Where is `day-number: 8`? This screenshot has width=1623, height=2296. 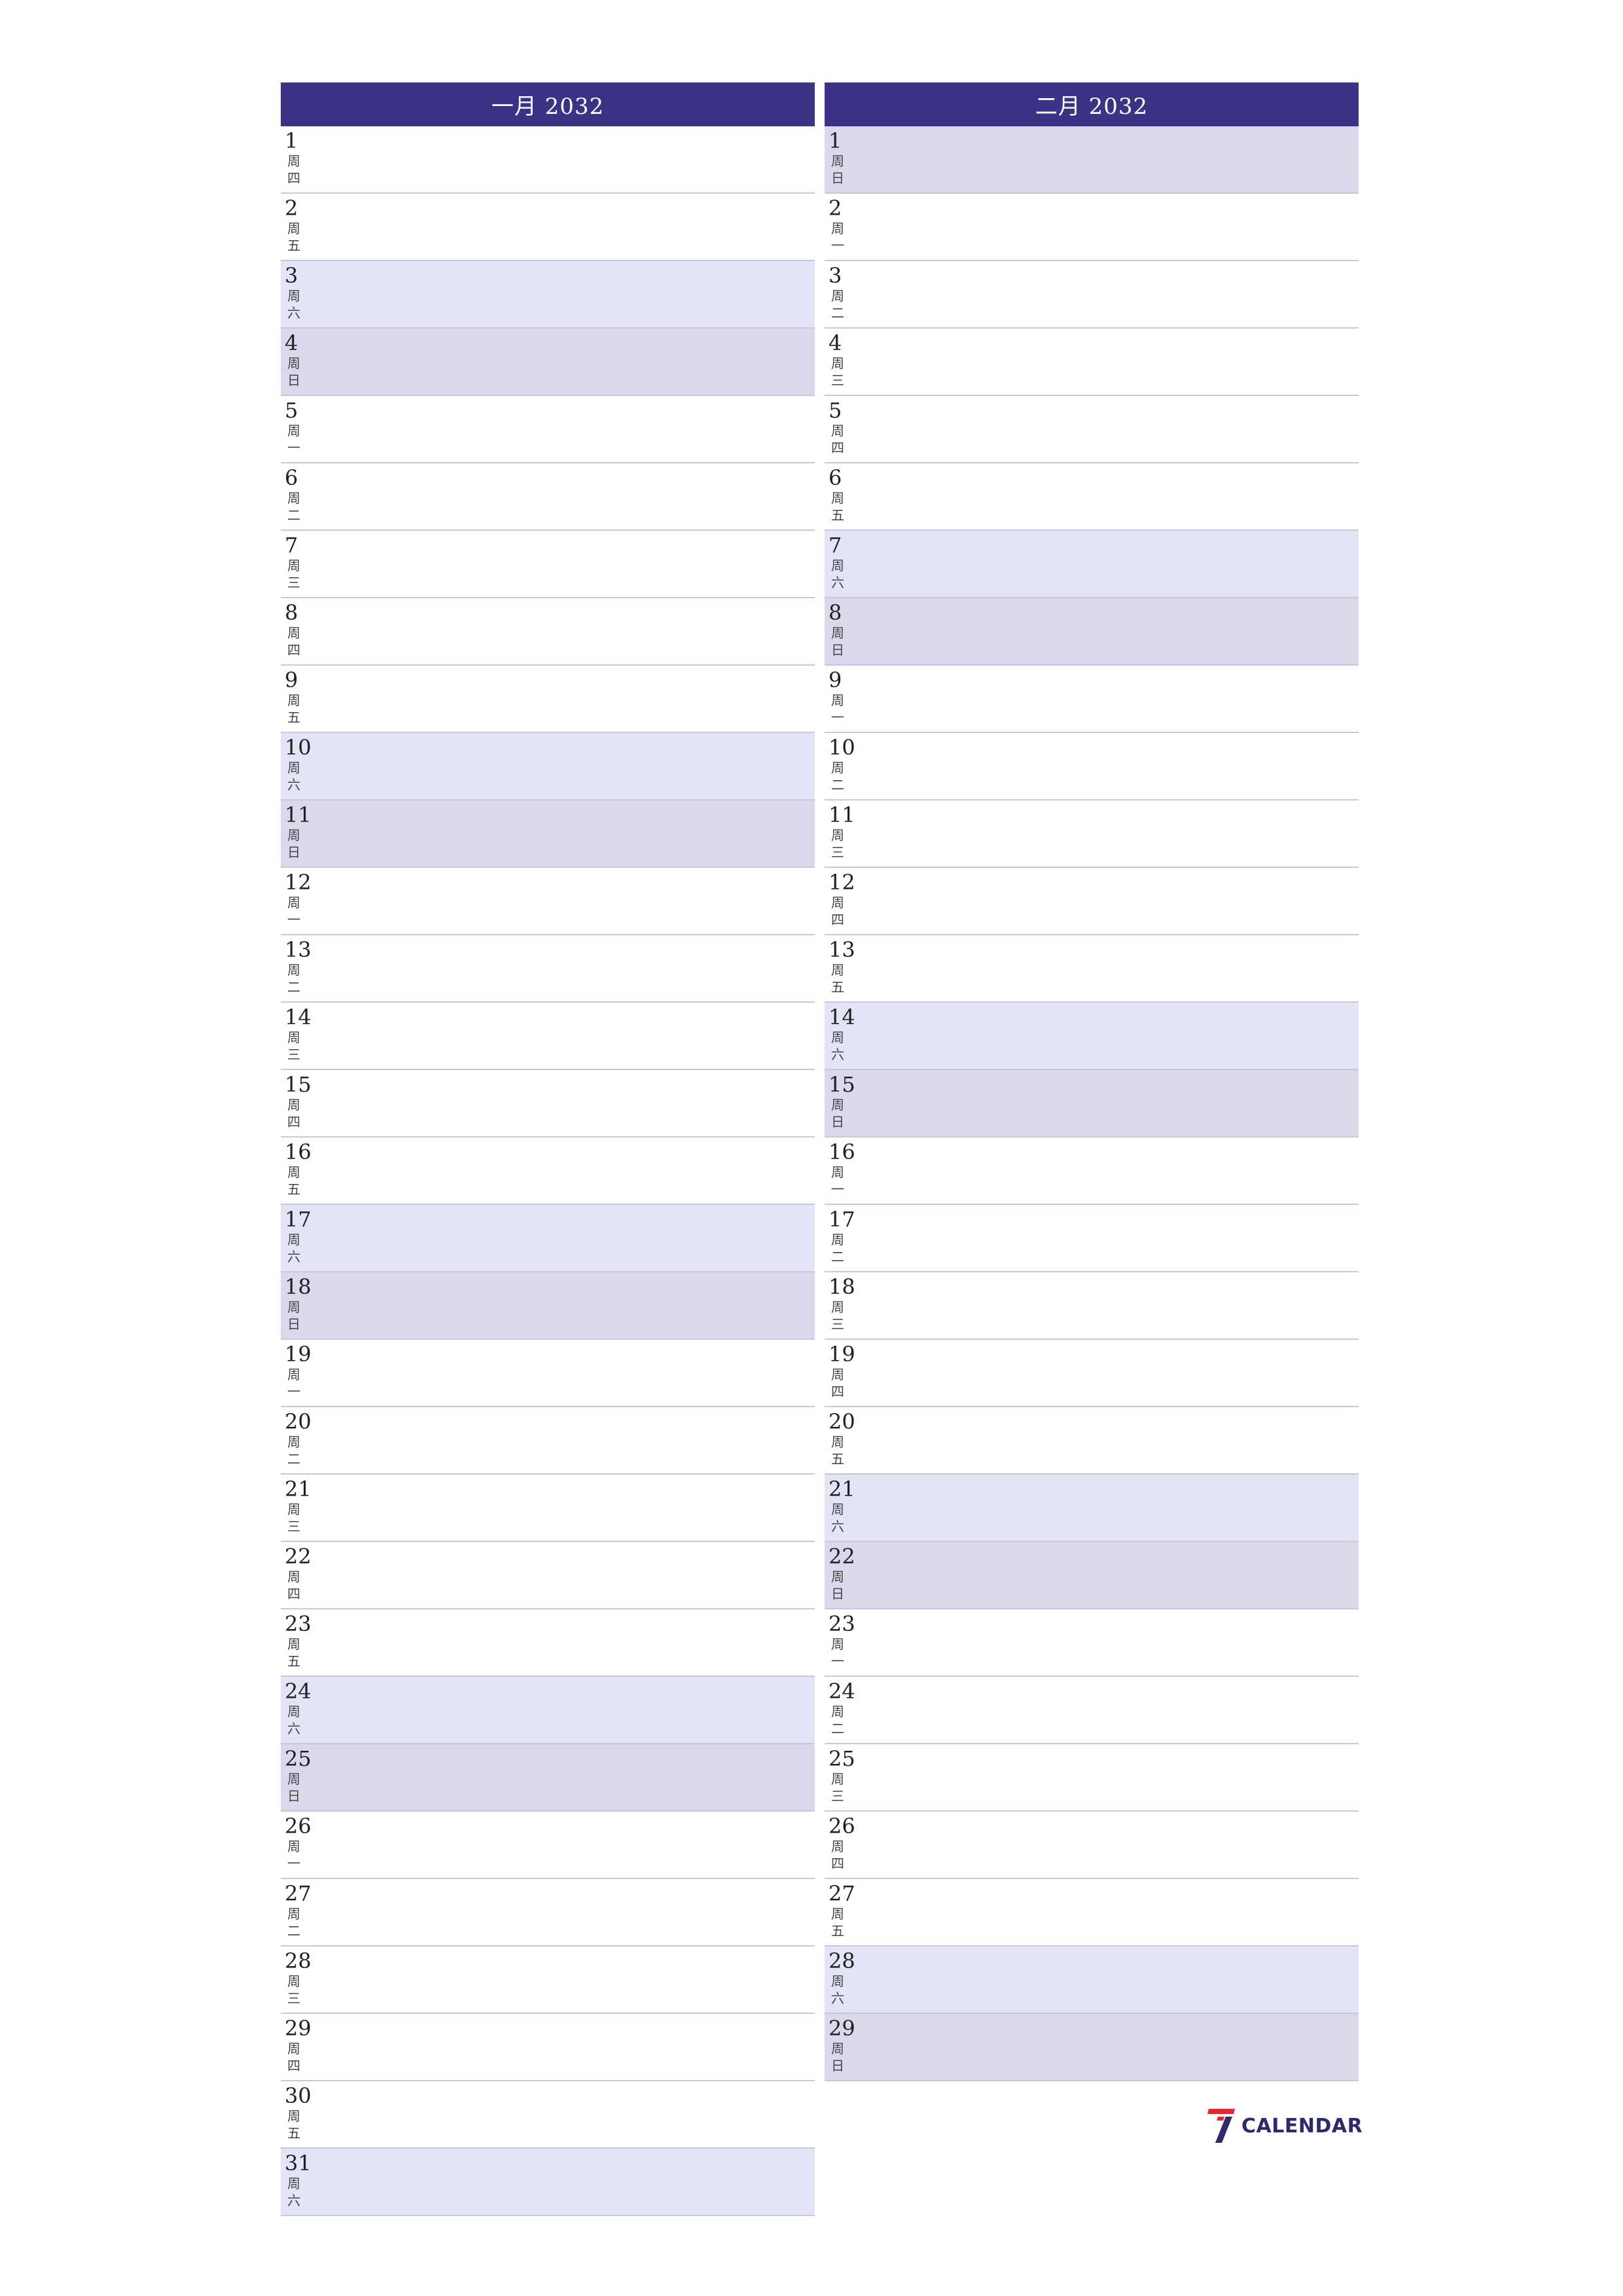
day-number: 8 is located at coordinates (291, 612).